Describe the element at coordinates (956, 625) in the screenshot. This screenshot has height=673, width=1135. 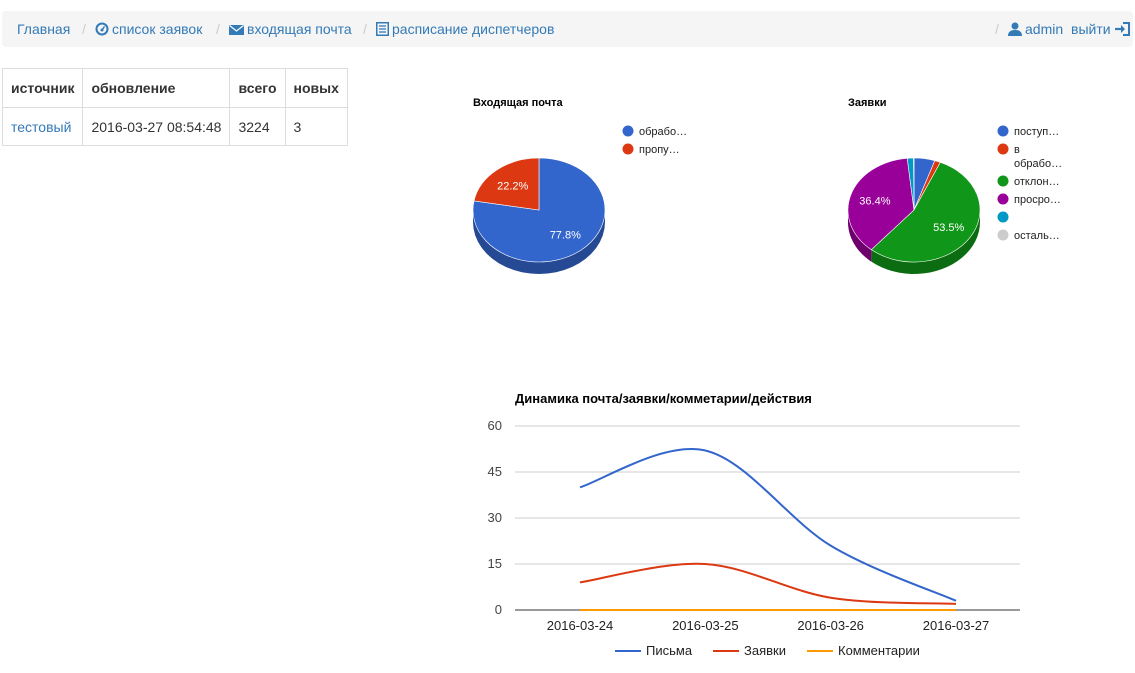
I see `x-tick-label: 2016-03-27` at that location.